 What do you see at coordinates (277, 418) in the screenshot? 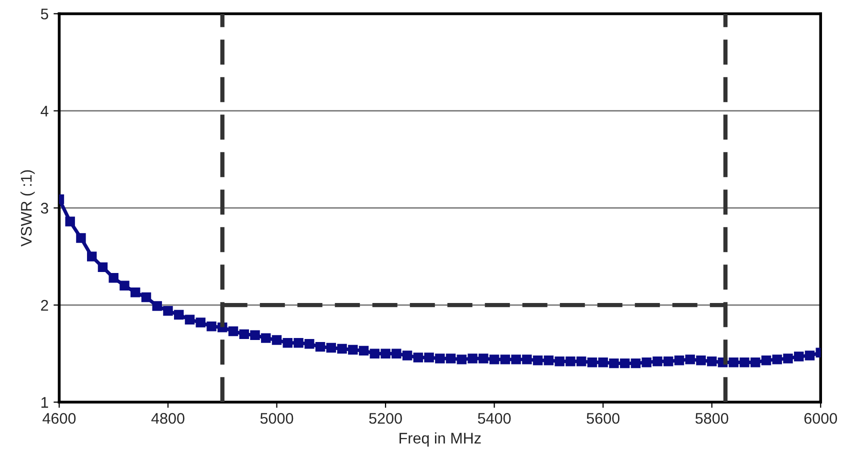
I see `x-tick-label: 5000` at bounding box center [277, 418].